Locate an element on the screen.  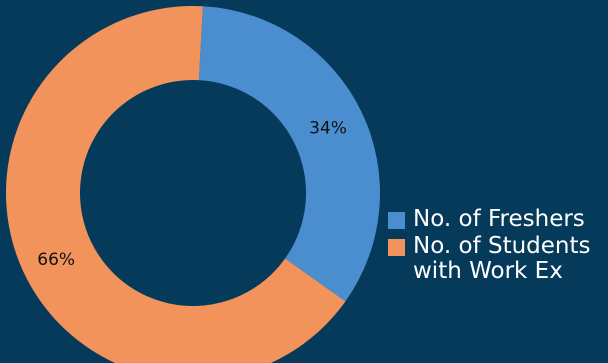
legend-swatch-freshers is located at coordinates (396, 220).